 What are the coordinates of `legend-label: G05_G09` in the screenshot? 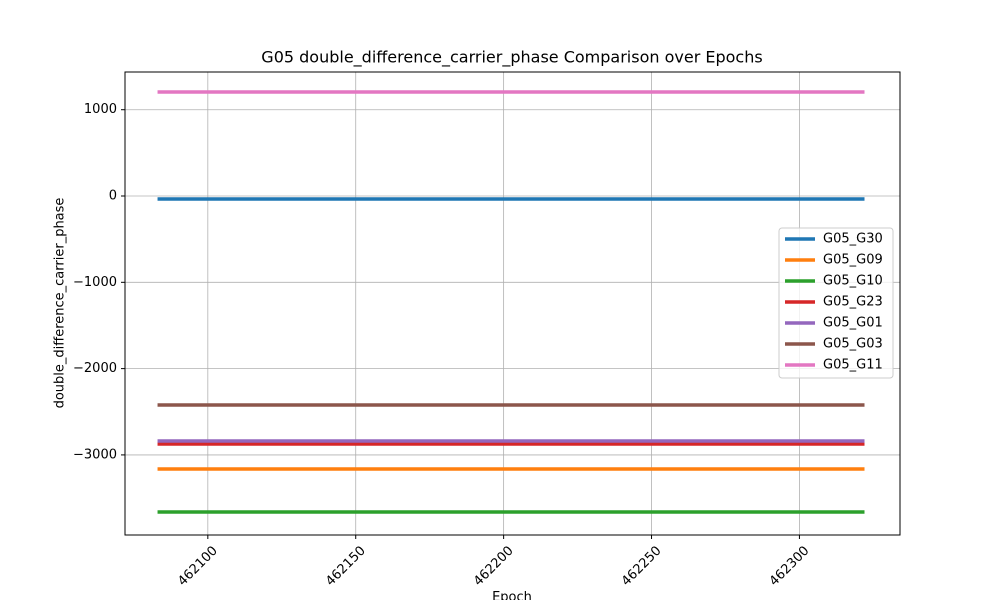 It's located at (853, 260).